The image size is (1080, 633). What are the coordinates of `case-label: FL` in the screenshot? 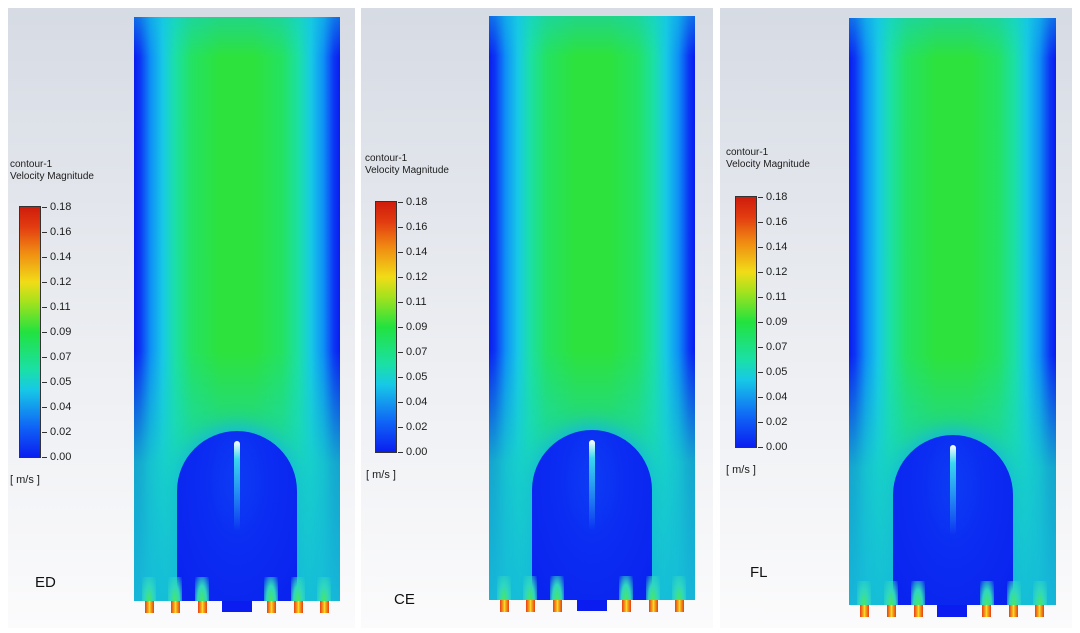 It's located at (759, 572).